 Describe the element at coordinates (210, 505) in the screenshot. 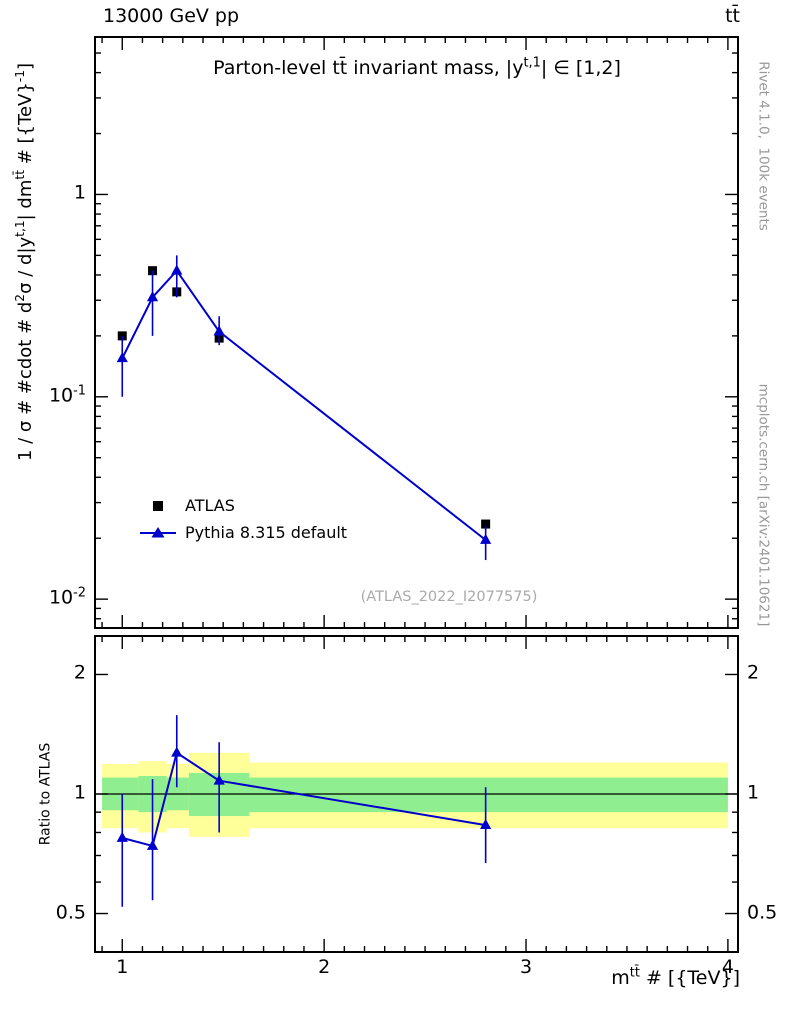

I see `legend-label-atlas: ATLAS` at that location.